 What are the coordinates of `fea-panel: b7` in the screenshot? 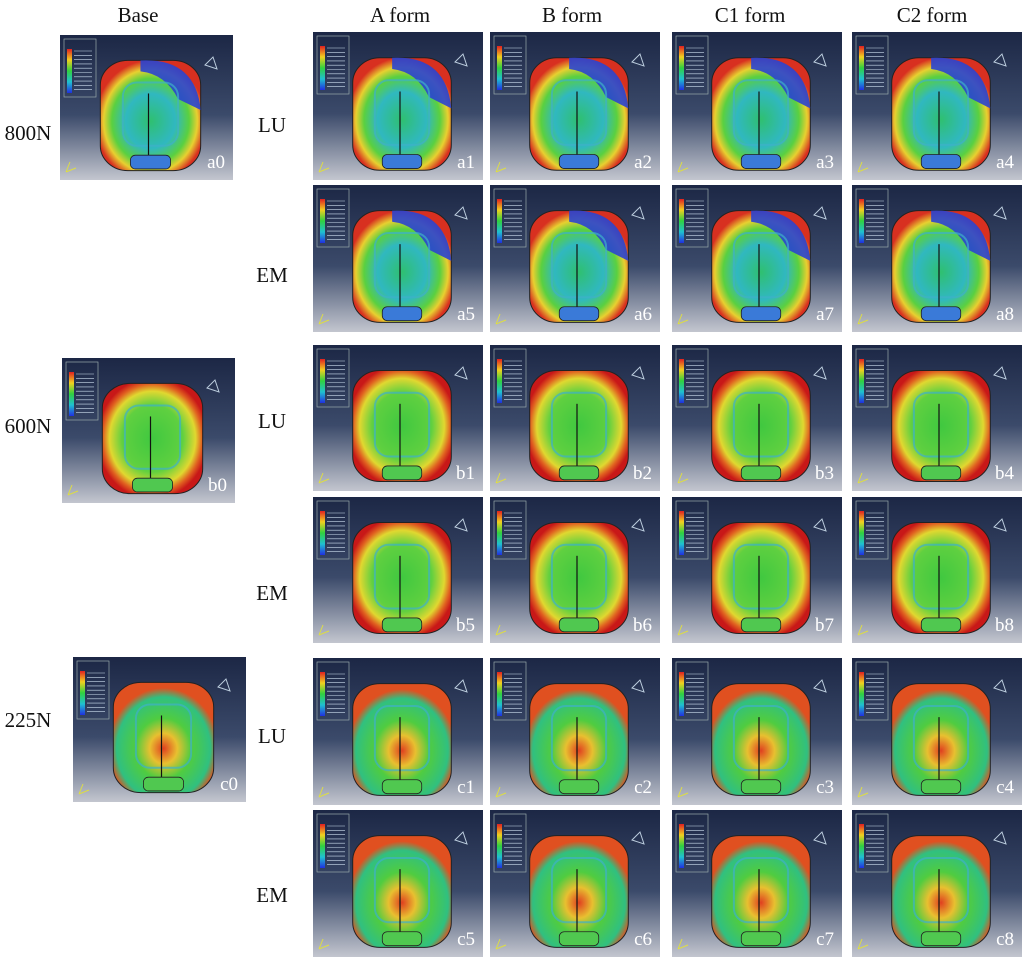 It's located at (757, 570).